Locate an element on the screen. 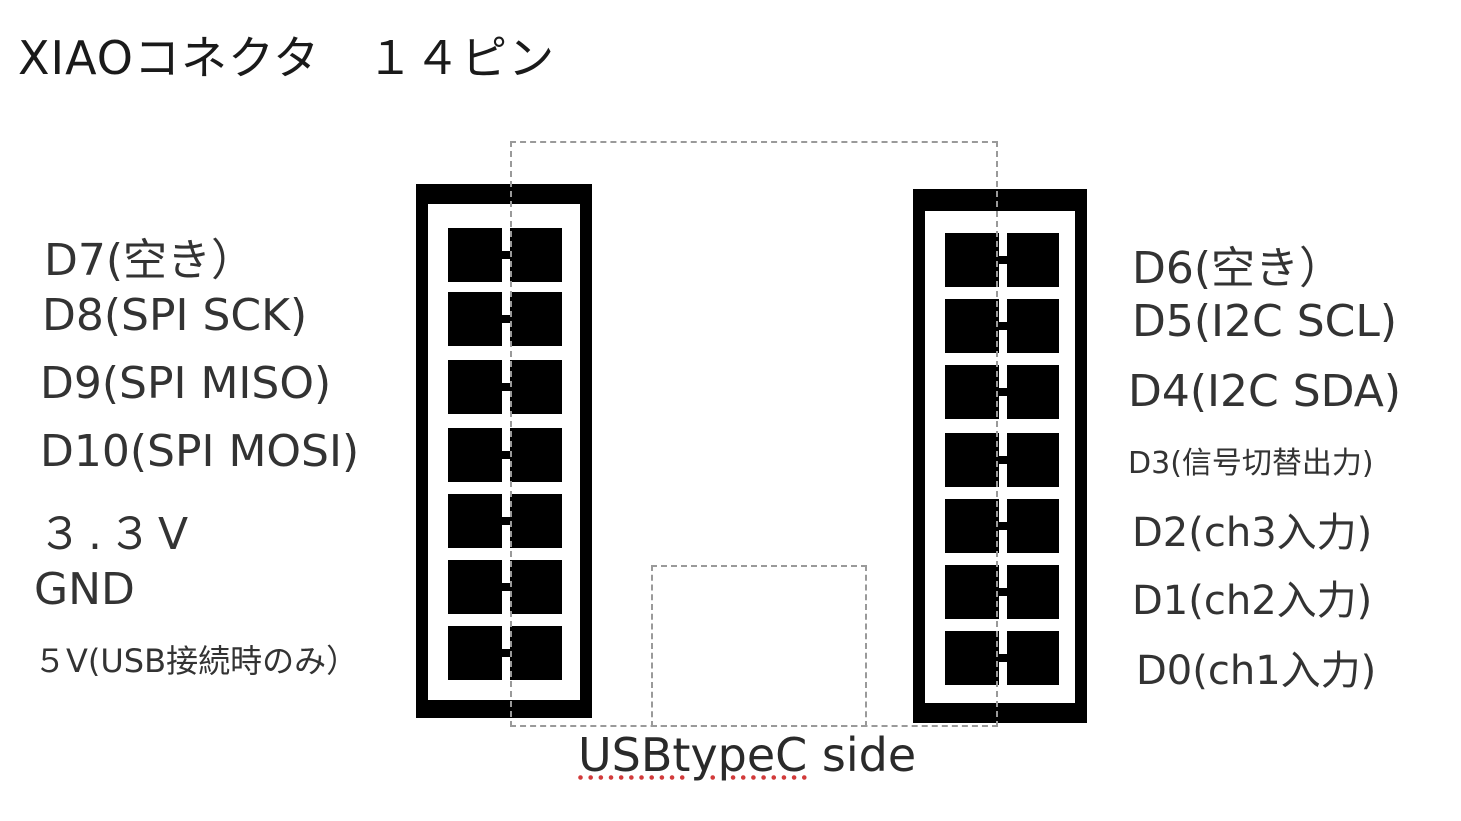 The image size is (1461, 821). usb-side-label: USBtypeC side is located at coordinates (747, 755).